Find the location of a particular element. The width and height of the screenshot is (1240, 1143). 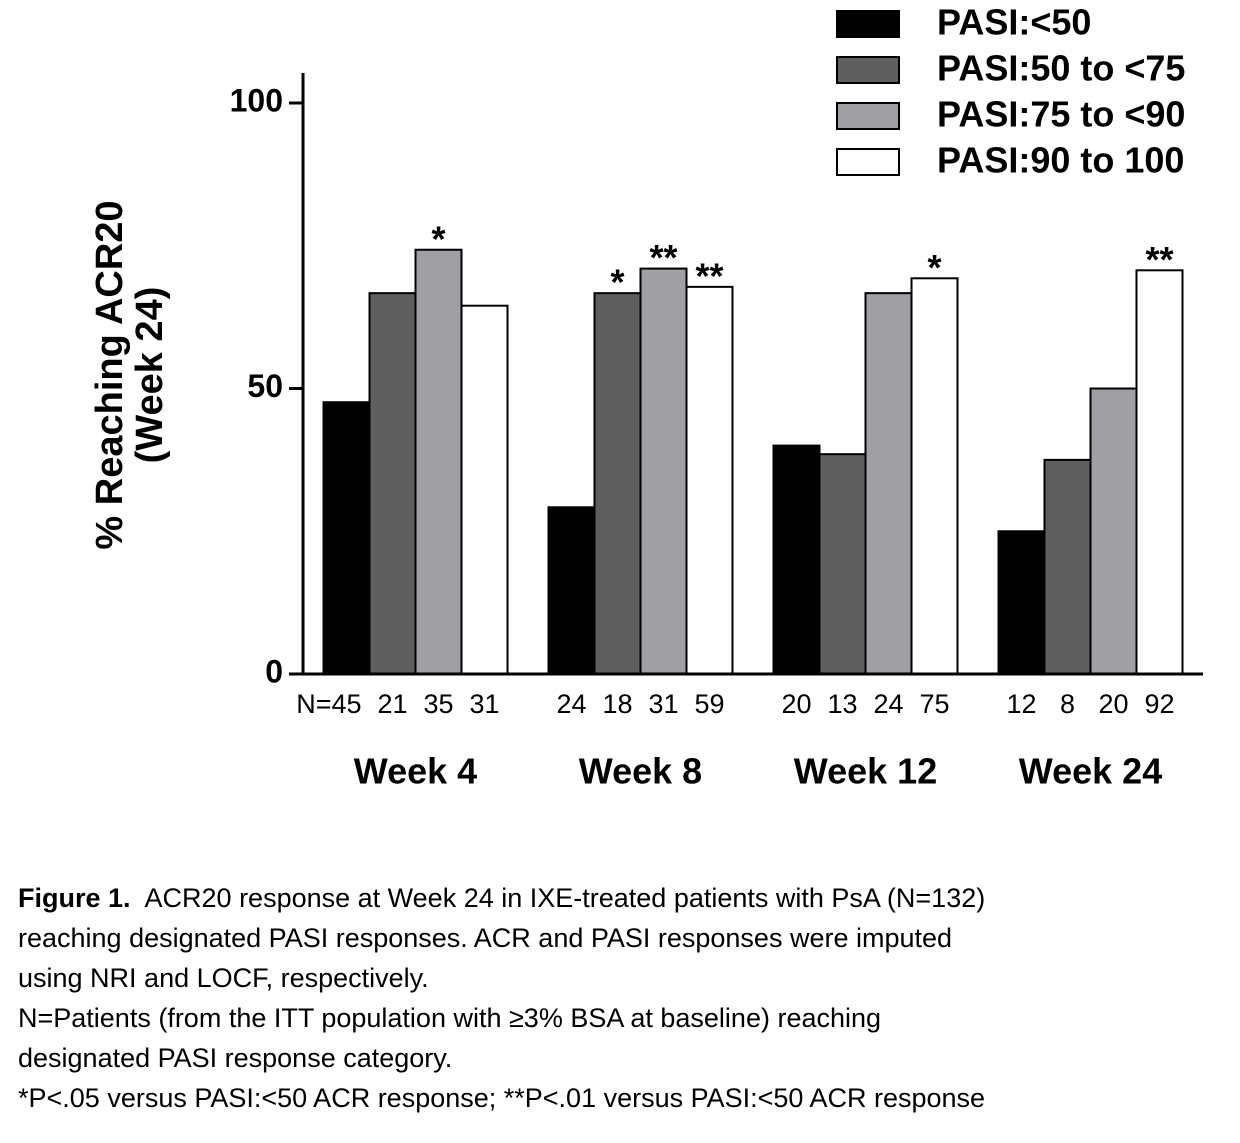

n-label: 92 is located at coordinates (1159, 704).